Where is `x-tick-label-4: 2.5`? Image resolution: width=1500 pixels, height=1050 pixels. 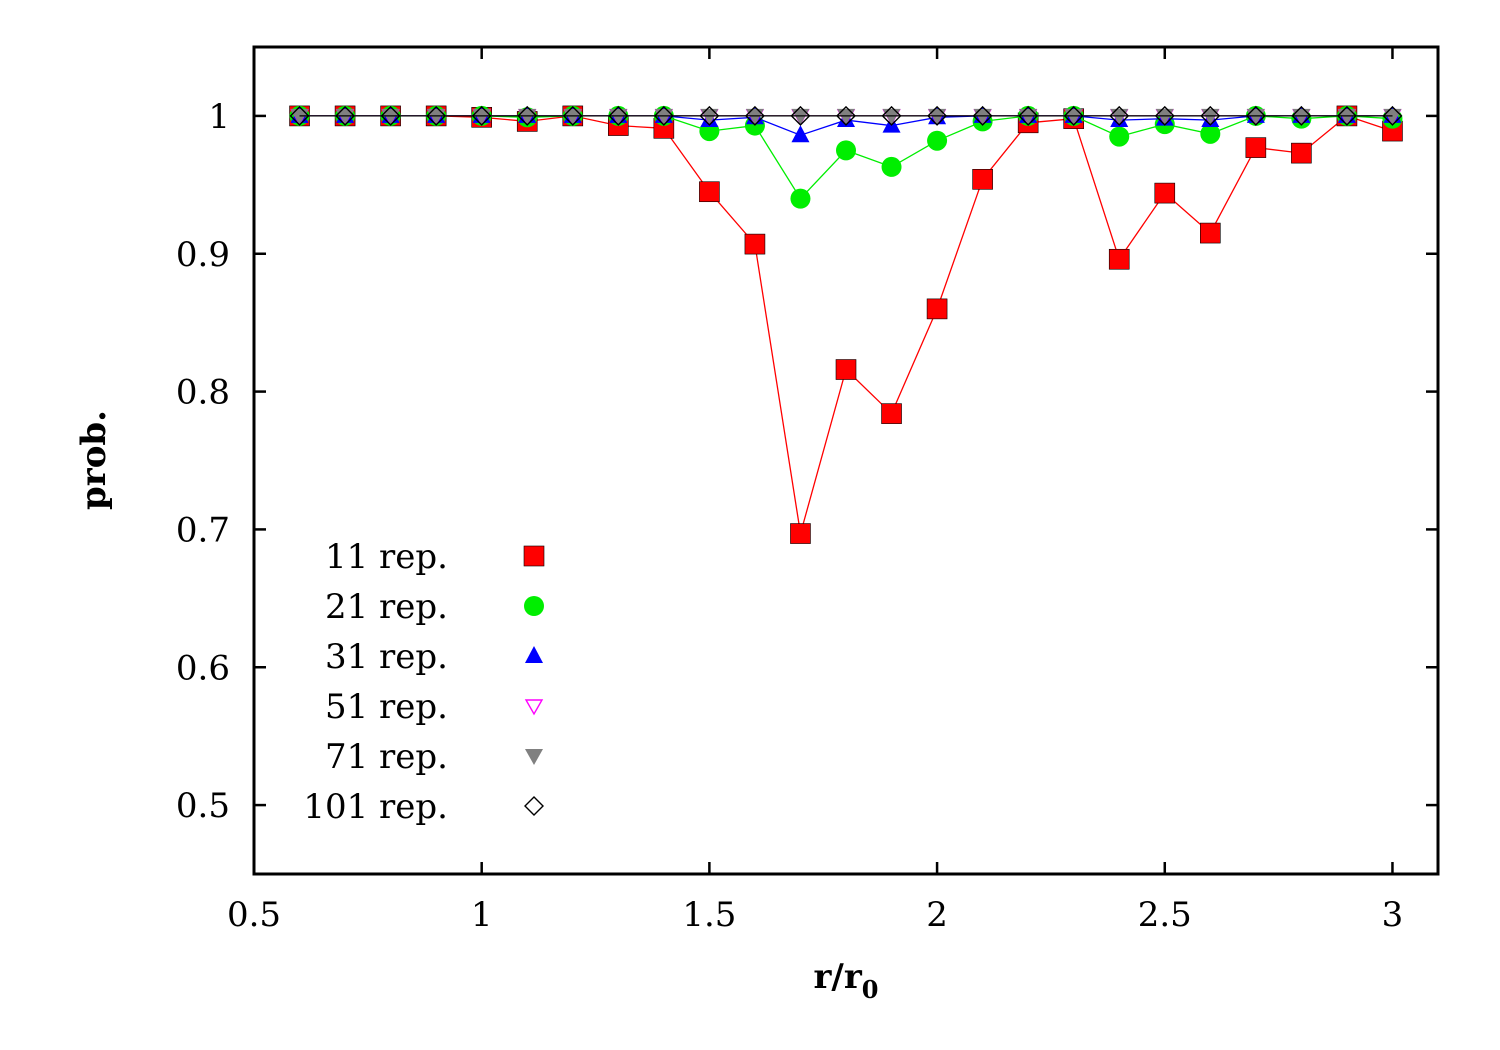
x-tick-label-4: 2.5 is located at coordinates (1165, 915).